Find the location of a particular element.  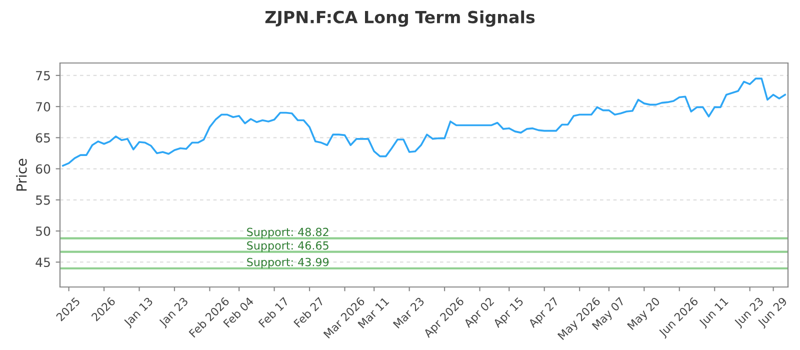

ref-line-label: Support: 43.99 is located at coordinates (288, 263).